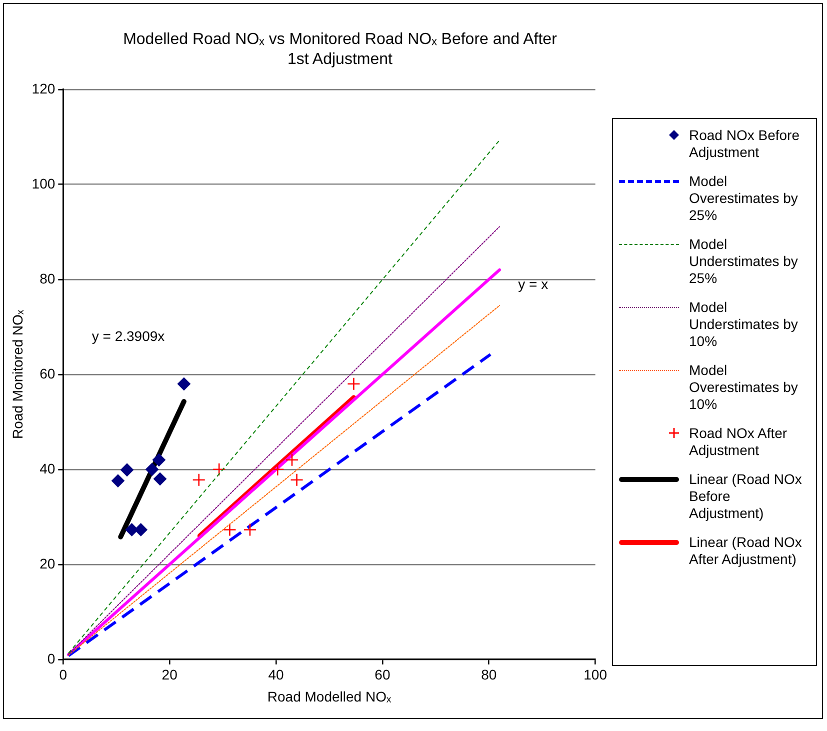  What do you see at coordinates (44, 183) in the screenshot?
I see `y-tick-label: 100` at bounding box center [44, 183].